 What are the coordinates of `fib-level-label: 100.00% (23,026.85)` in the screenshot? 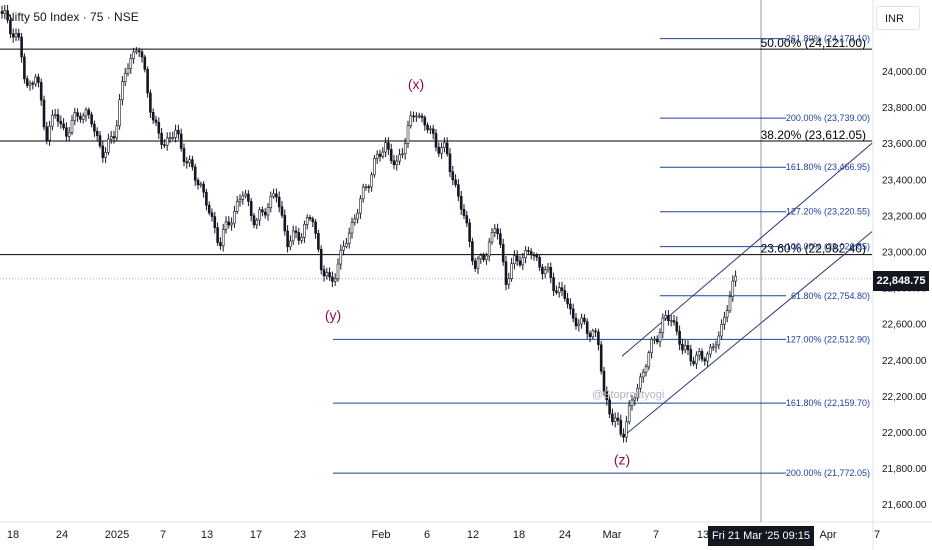 It's located at (828, 247).